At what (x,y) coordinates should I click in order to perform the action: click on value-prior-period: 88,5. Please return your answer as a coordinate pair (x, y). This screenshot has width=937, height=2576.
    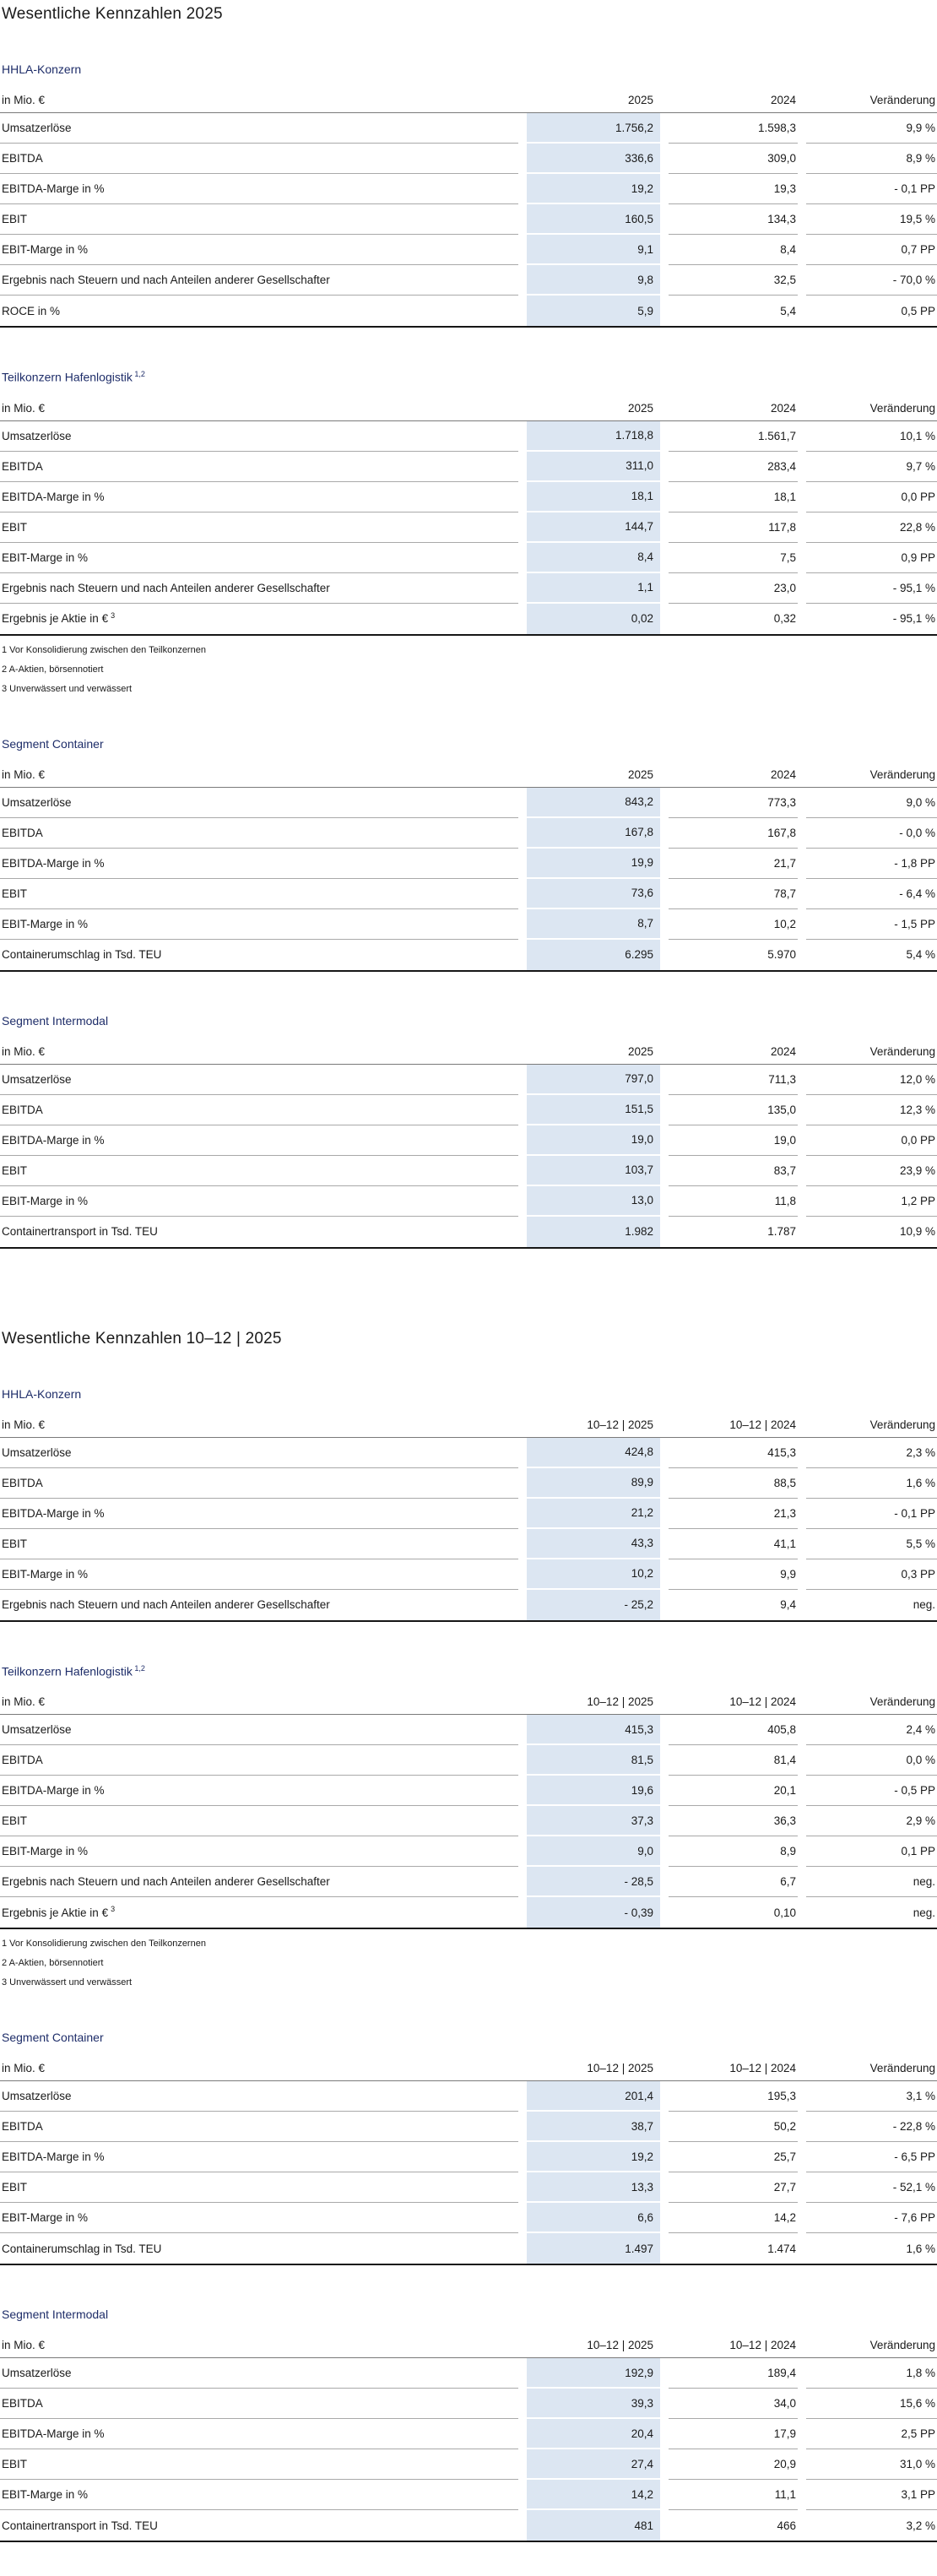
    Looking at the image, I should click on (733, 1483).